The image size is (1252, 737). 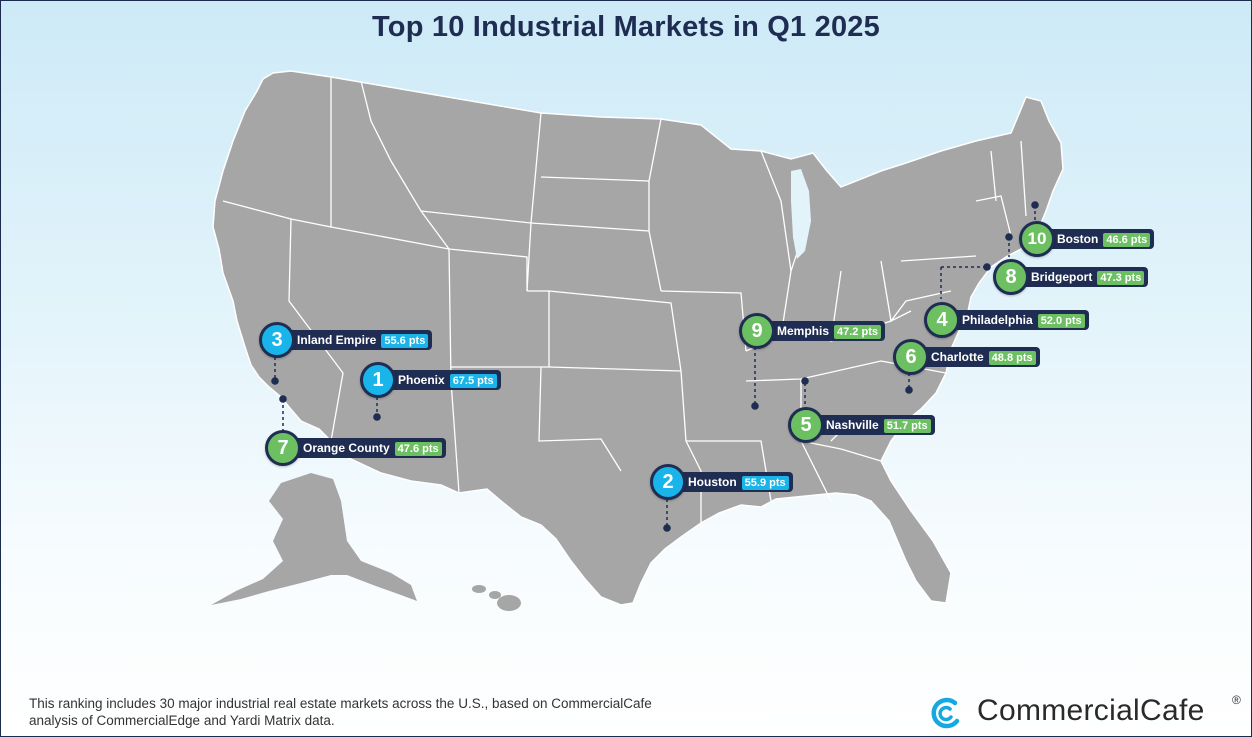 What do you see at coordinates (626, 27) in the screenshot?
I see `page-title: Top 10 Industrial Markets in Q1 2025` at bounding box center [626, 27].